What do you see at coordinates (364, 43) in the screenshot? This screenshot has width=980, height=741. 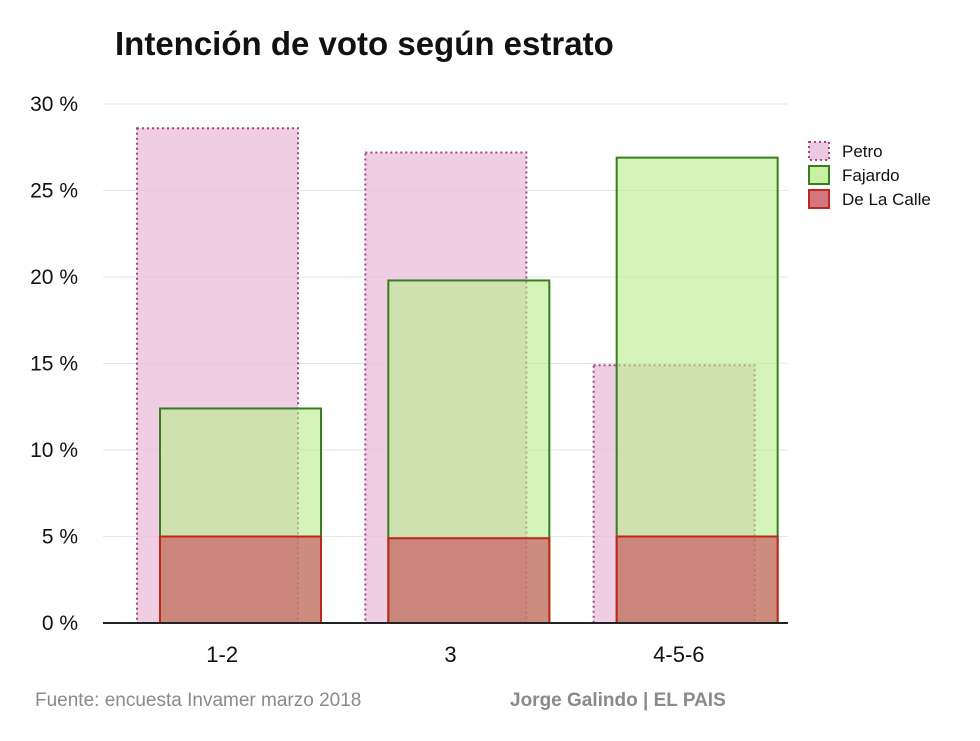 I see `chart-title: Intención de voto según estrato` at bounding box center [364, 43].